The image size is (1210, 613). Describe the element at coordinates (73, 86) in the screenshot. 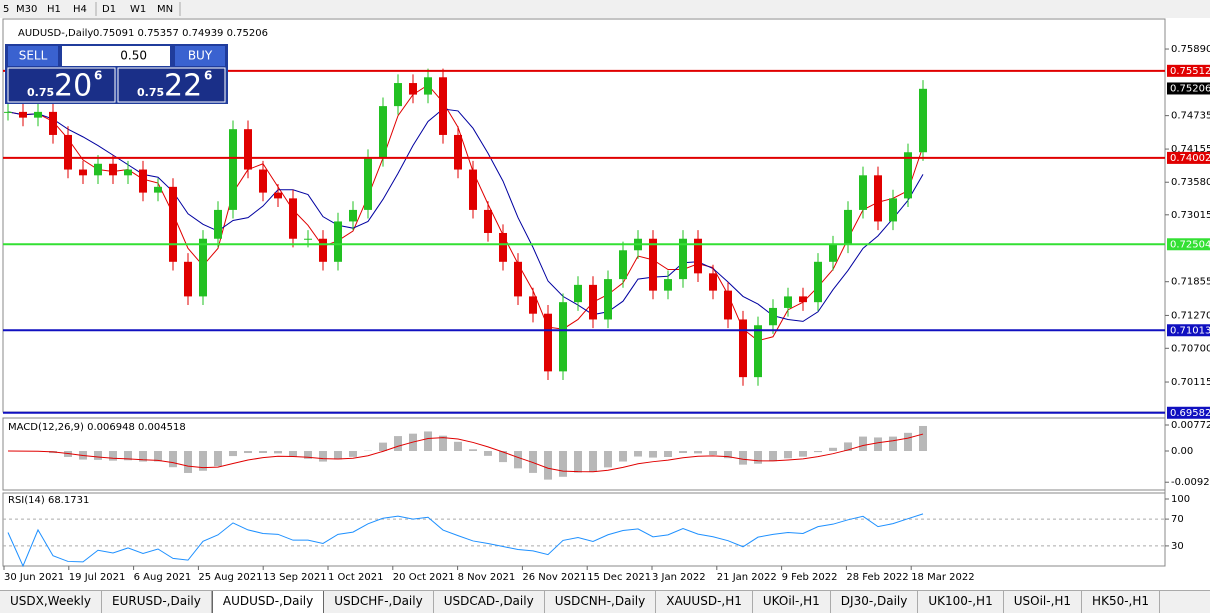

I see `bid-big: 20` at that location.